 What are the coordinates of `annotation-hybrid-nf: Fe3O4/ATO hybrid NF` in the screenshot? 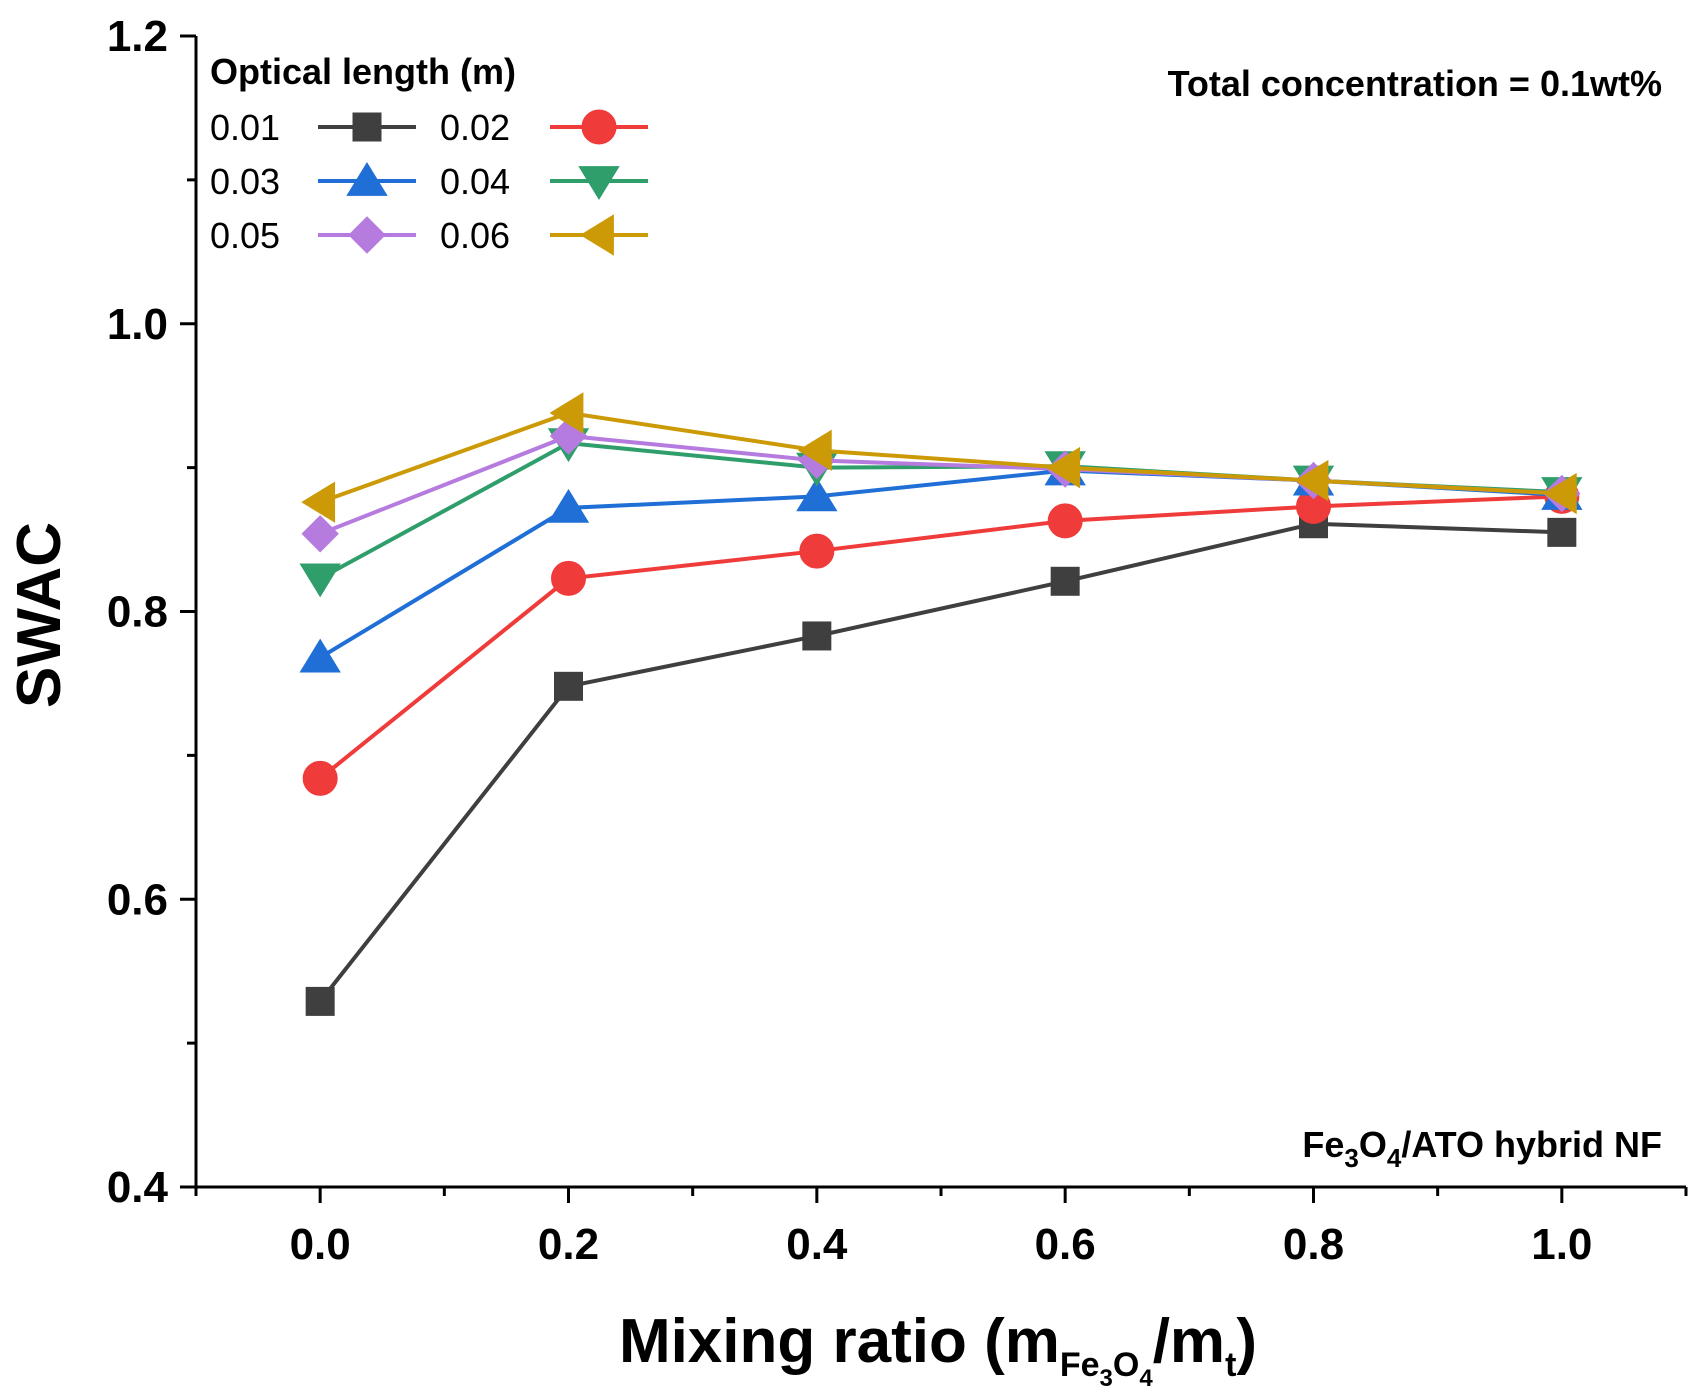 It's located at (1482, 1148).